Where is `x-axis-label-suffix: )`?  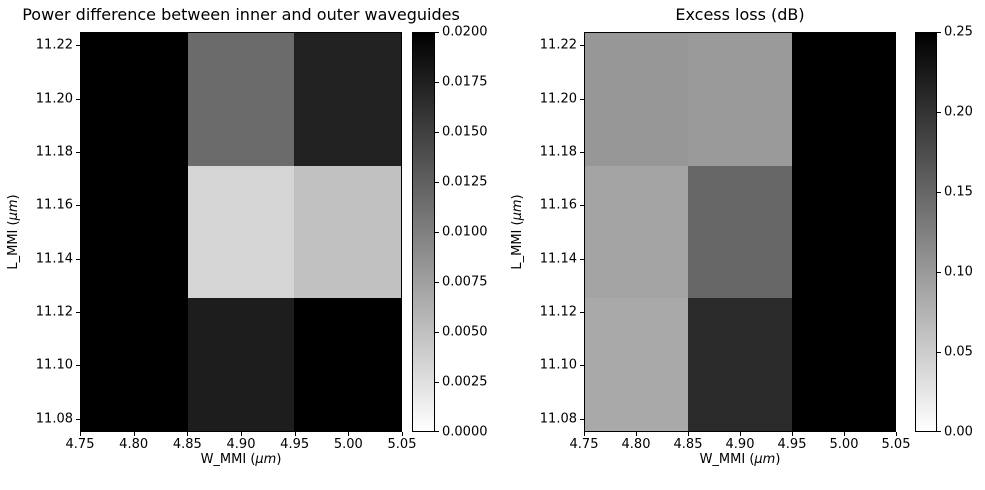 x-axis-label-suffix: ) is located at coordinates (778, 459).